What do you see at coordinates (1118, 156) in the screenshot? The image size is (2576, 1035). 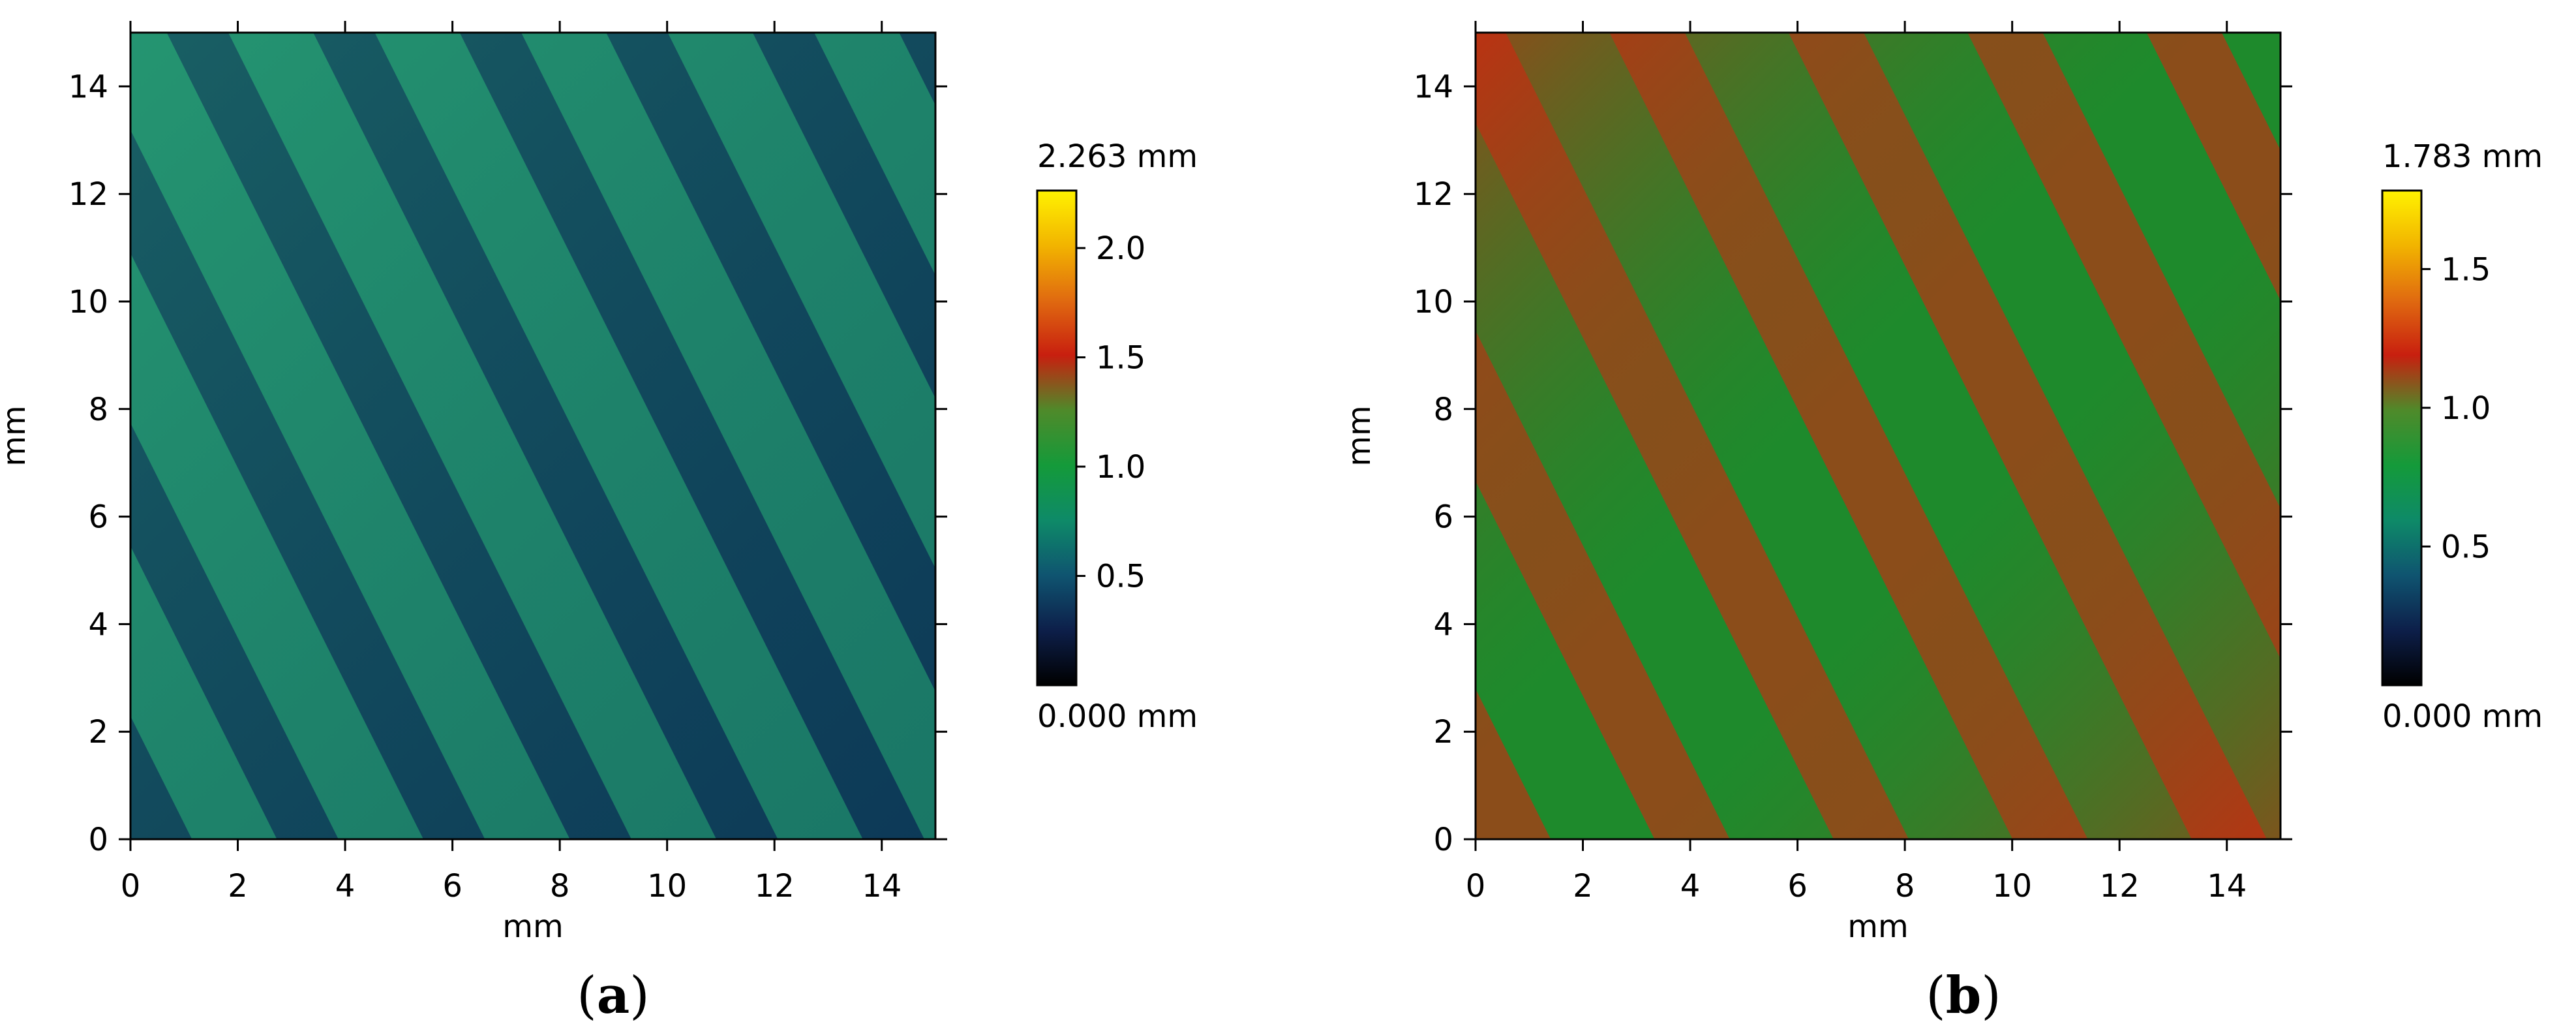 I see `colorbar-max-label: 2.263 mm` at bounding box center [1118, 156].